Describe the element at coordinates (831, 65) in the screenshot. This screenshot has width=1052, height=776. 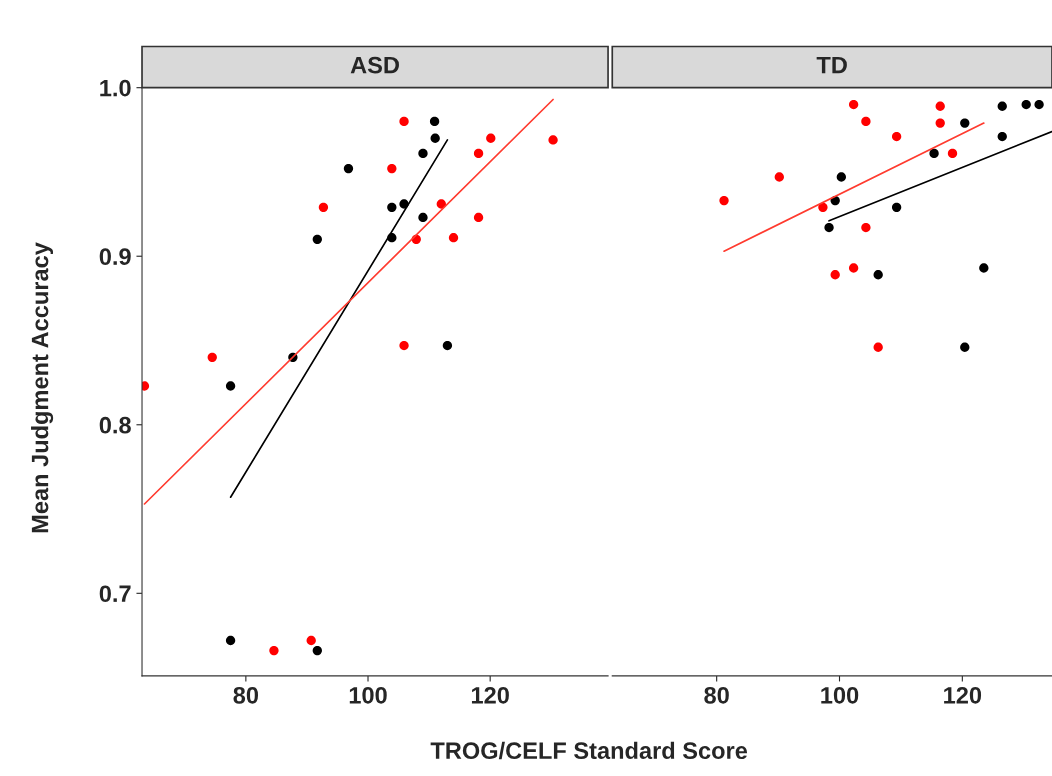
I see `chart-title: TD` at that location.